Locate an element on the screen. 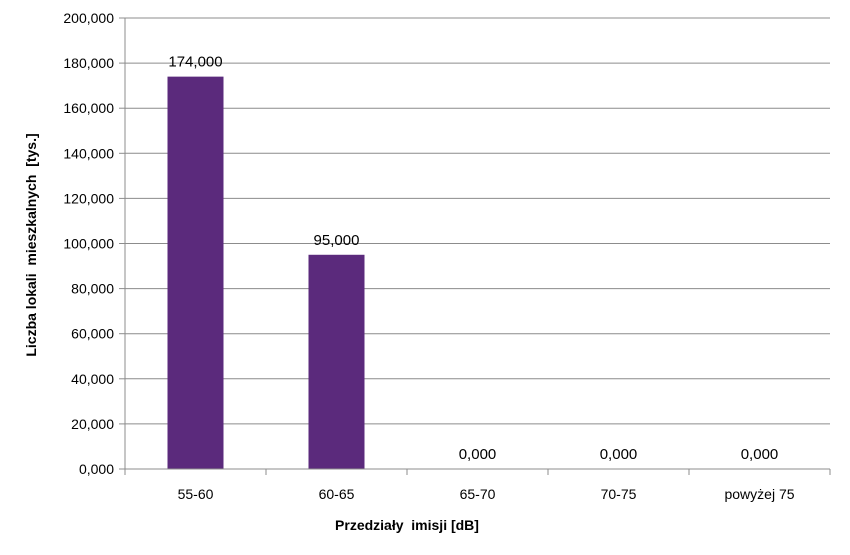 This screenshot has height=555, width=850. x-axis-ticks: 55-60 60-65 65-70 70-75 powyżej 75 is located at coordinates (477, 485).